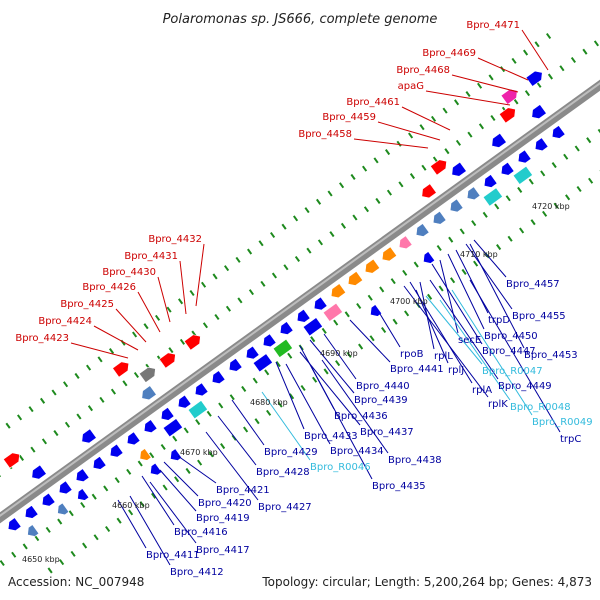 The width and height of the screenshot is (600, 600). What do you see at coordinates (498, 404) in the screenshot?
I see `gene-label: rplK` at bounding box center [498, 404].